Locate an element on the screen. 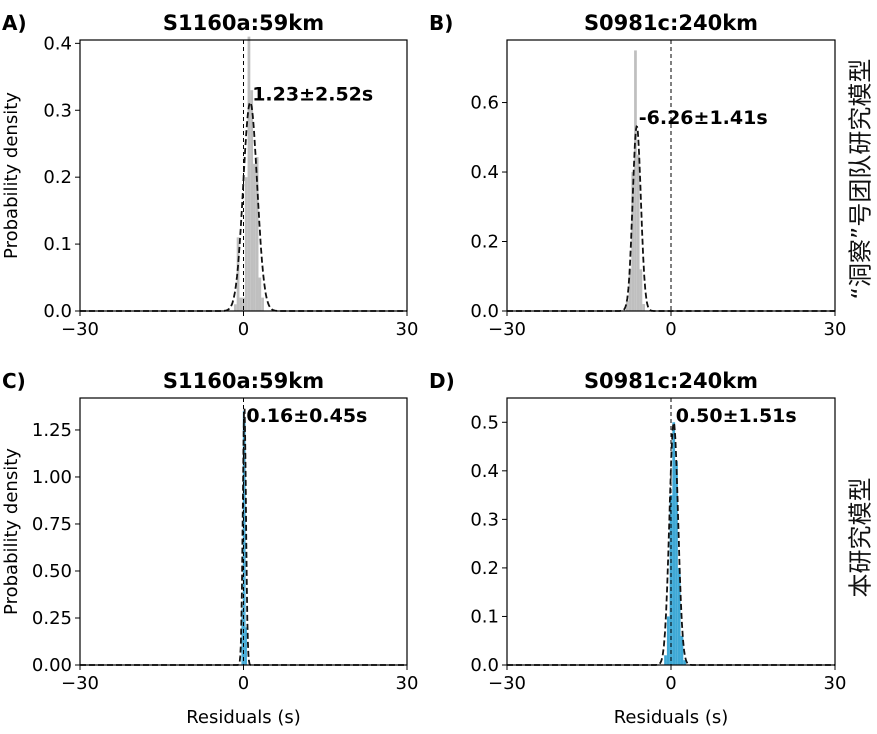 This screenshot has height=734, width=877. fit-annotation: 0.16±0.45s is located at coordinates (306, 416).